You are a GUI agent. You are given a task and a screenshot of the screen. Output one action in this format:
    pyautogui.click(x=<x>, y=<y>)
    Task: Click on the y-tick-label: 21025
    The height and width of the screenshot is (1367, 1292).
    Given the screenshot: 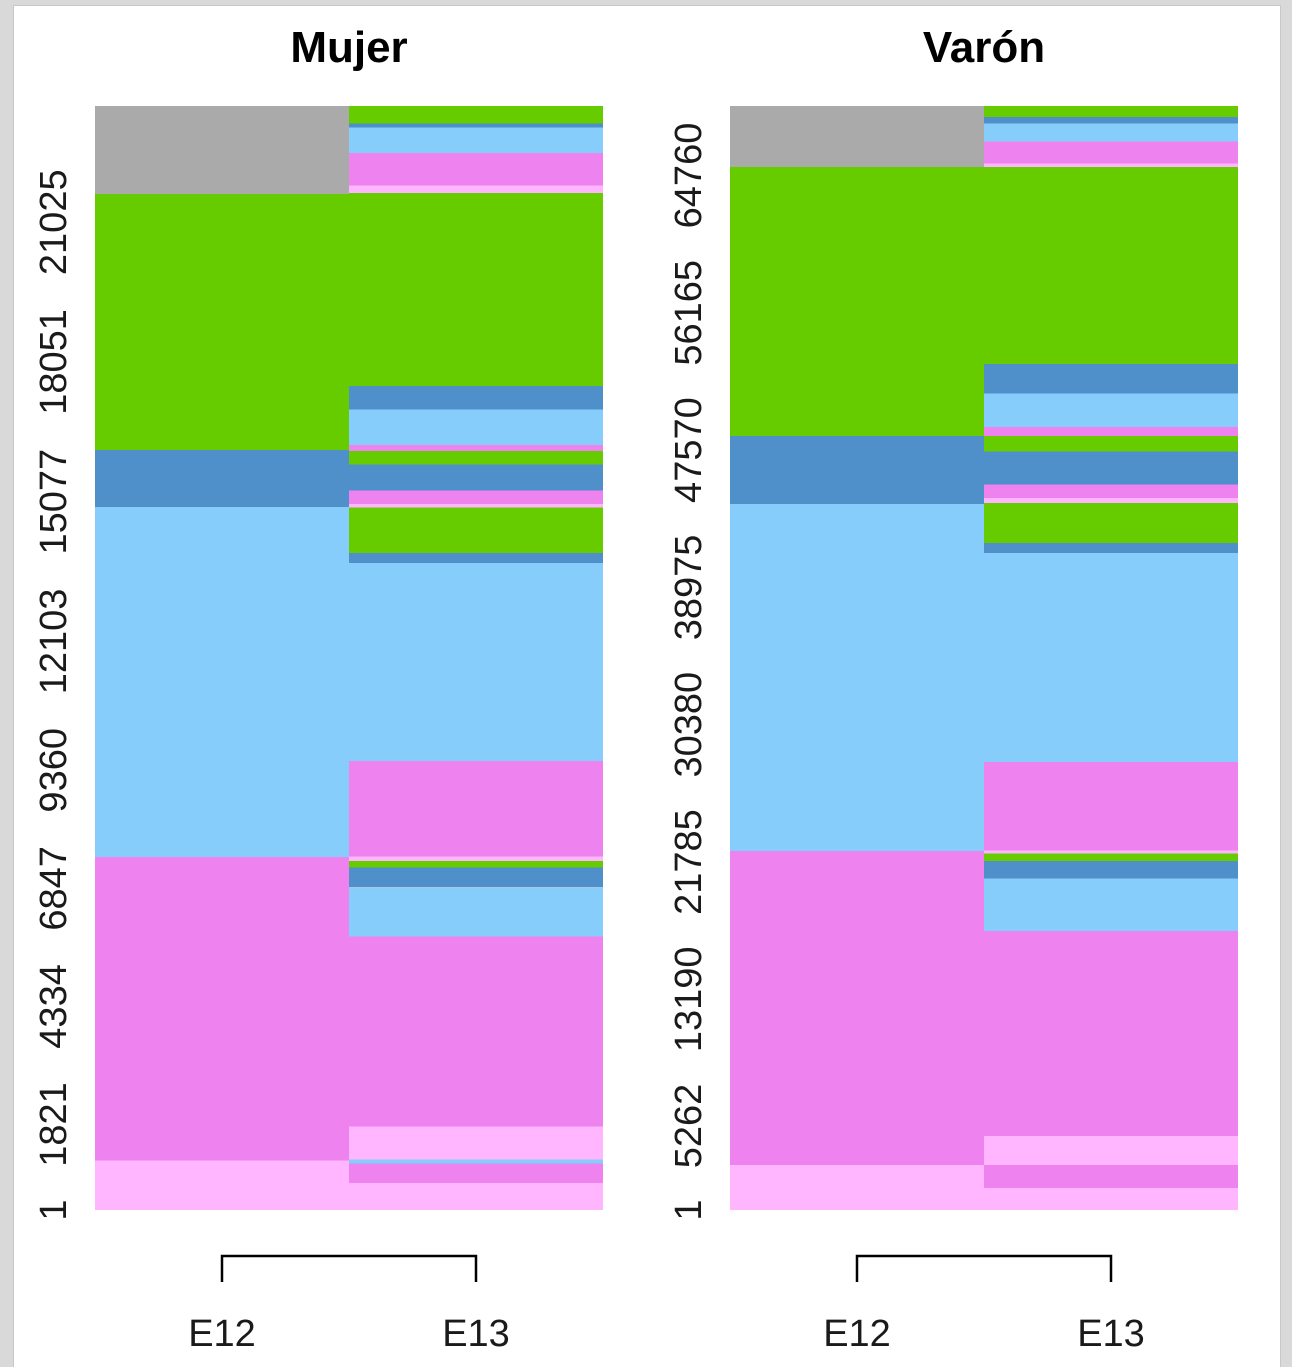 What is the action you would take?
    pyautogui.click(x=54, y=222)
    